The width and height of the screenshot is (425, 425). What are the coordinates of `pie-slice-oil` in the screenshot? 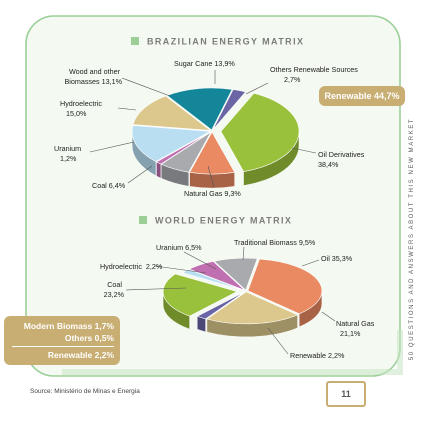 It's located at (285, 286).